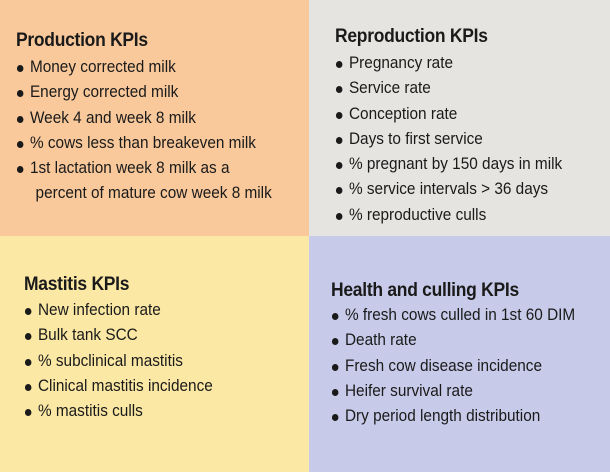 The width and height of the screenshot is (610, 472). I want to click on mastitis-kpis-title: Mastitis KPIs, so click(77, 284).